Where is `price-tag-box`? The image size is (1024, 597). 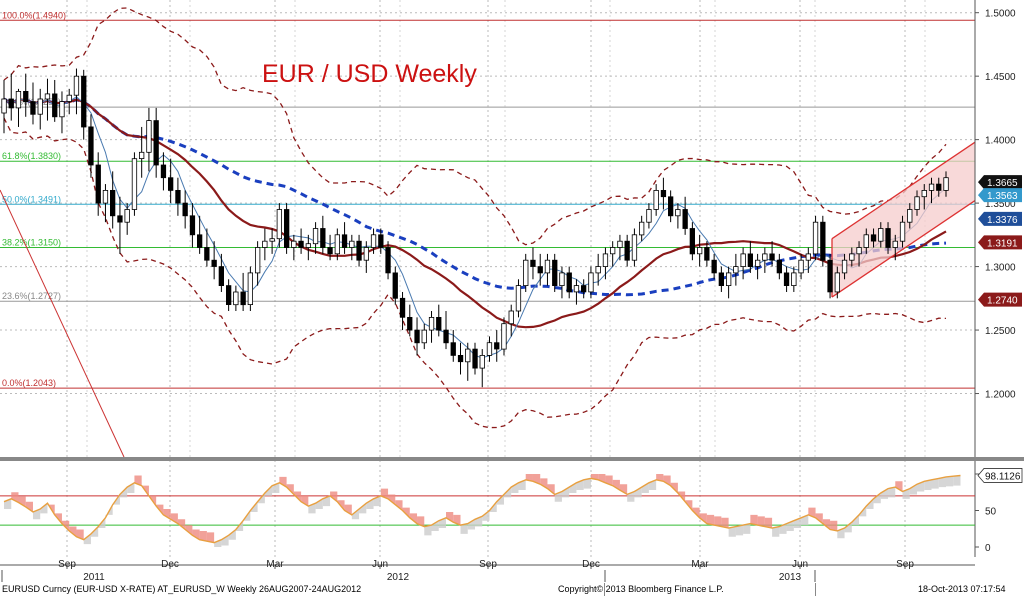
price-tag-box is located at coordinates (1000, 242).